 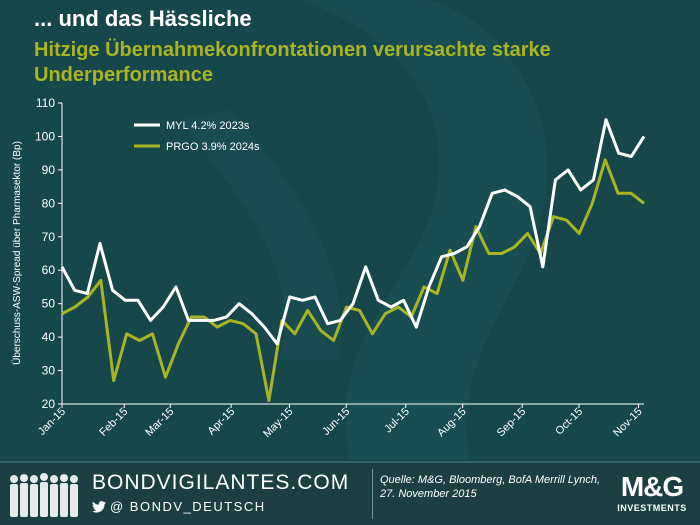 What do you see at coordinates (45, 103) in the screenshot?
I see `y-tick-label: 110` at bounding box center [45, 103].